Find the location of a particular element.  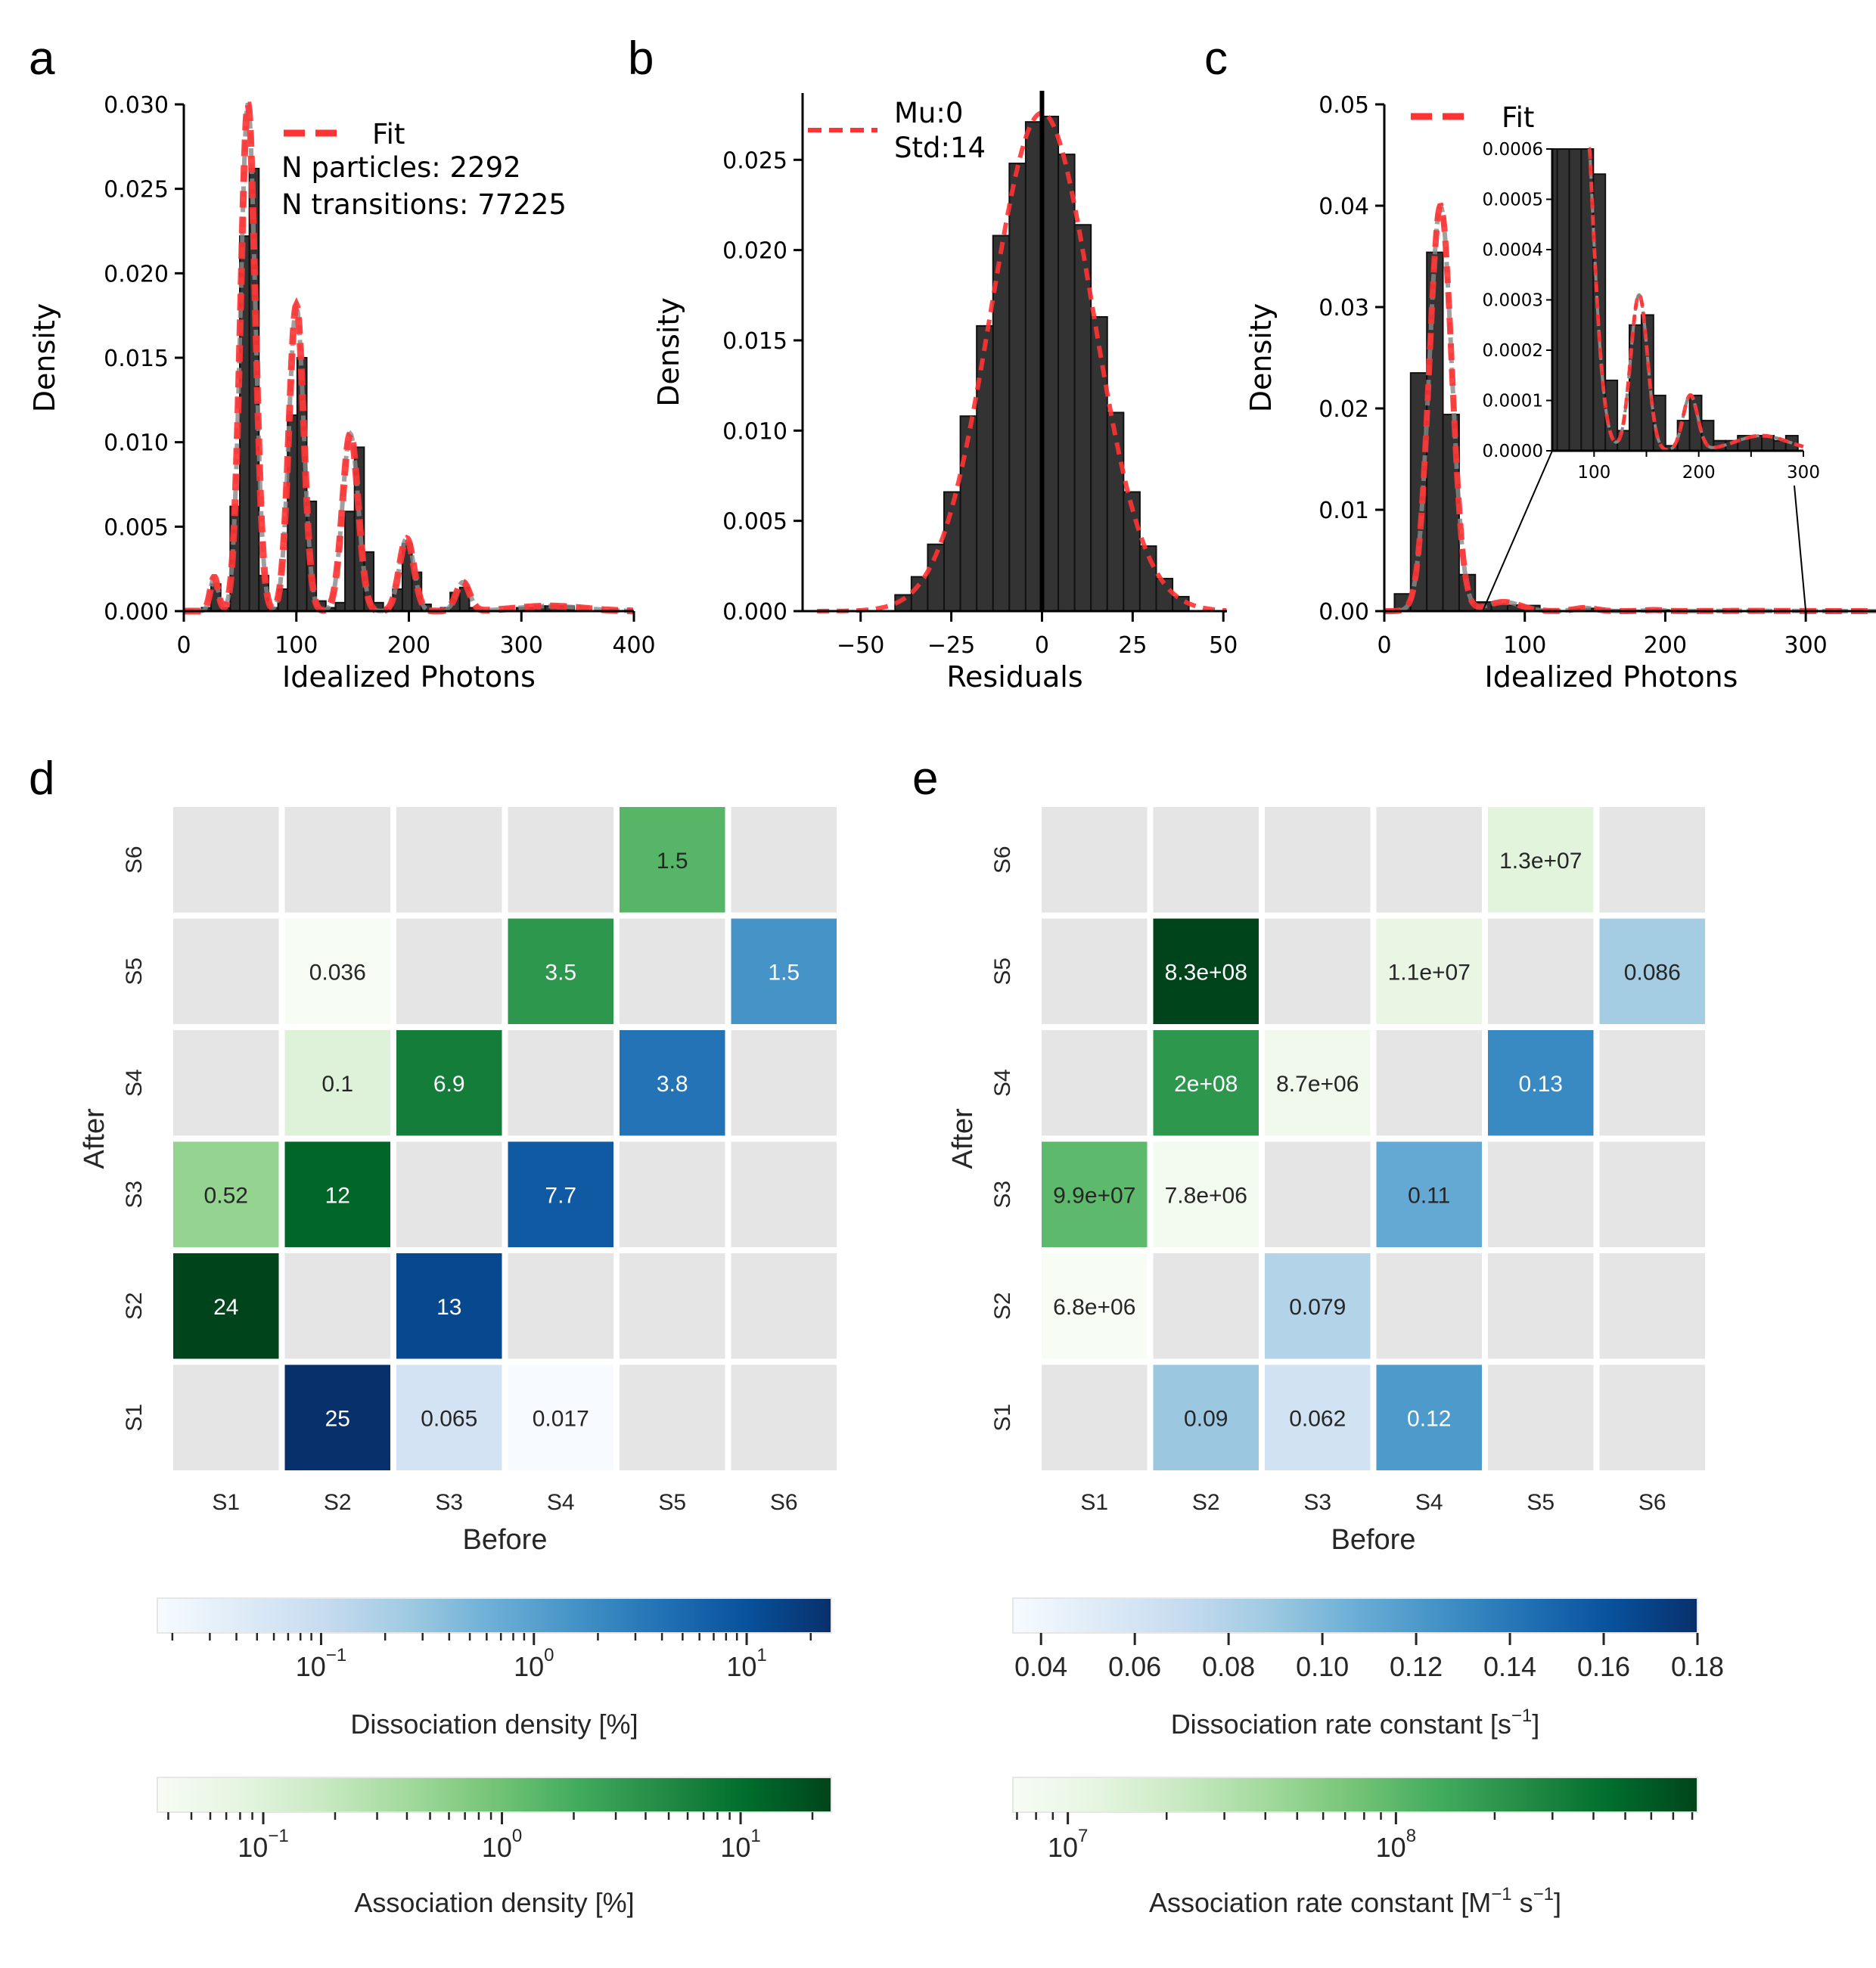

x-tick-label: 200 is located at coordinates (1665, 646).